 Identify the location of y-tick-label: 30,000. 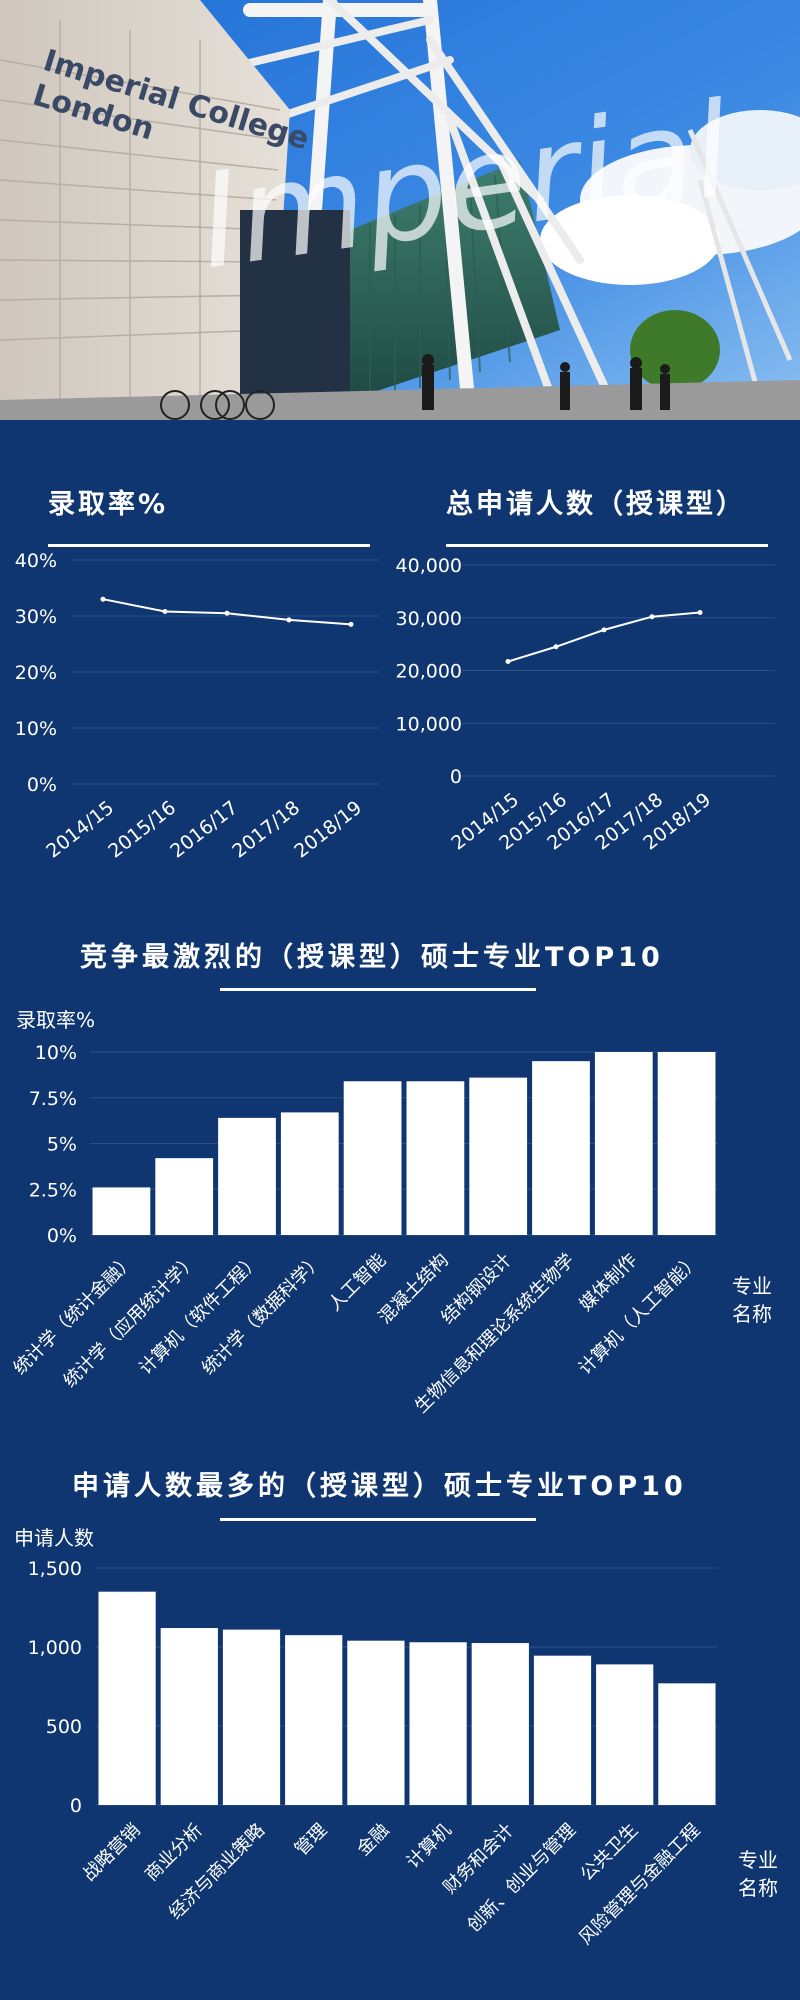
(429, 619).